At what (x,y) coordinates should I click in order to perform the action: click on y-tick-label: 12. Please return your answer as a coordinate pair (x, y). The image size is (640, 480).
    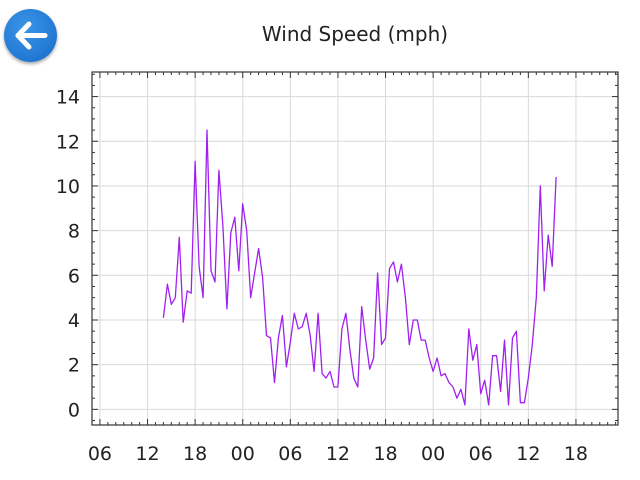
    Looking at the image, I should click on (68, 142).